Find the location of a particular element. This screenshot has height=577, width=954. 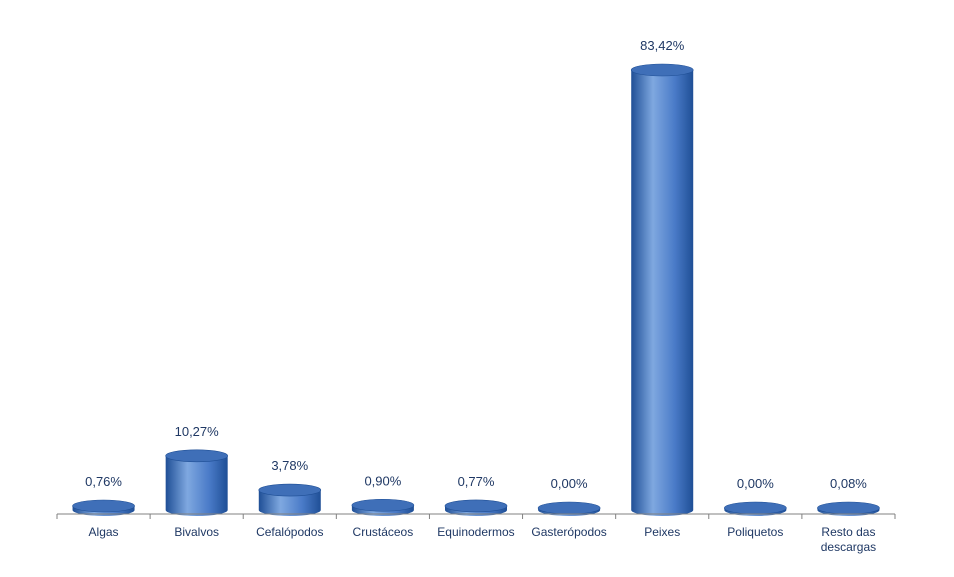

data-label: 0,90% is located at coordinates (382, 480).